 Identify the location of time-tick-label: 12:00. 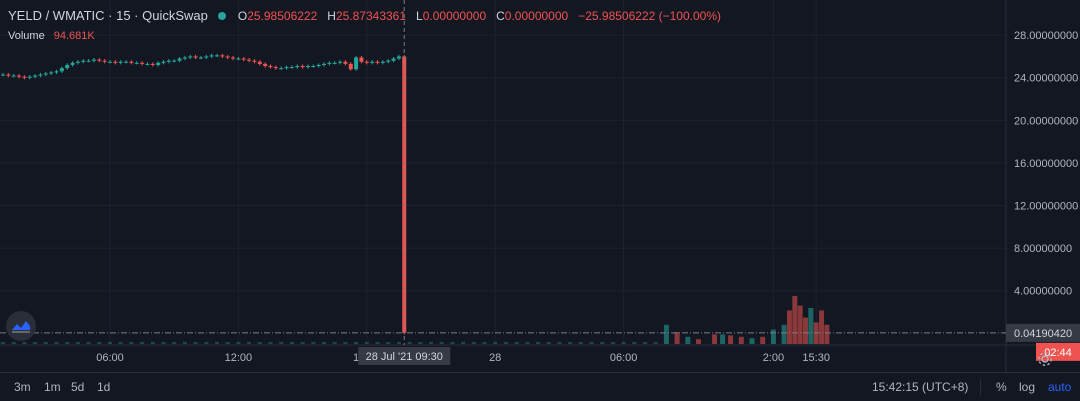
(239, 358).